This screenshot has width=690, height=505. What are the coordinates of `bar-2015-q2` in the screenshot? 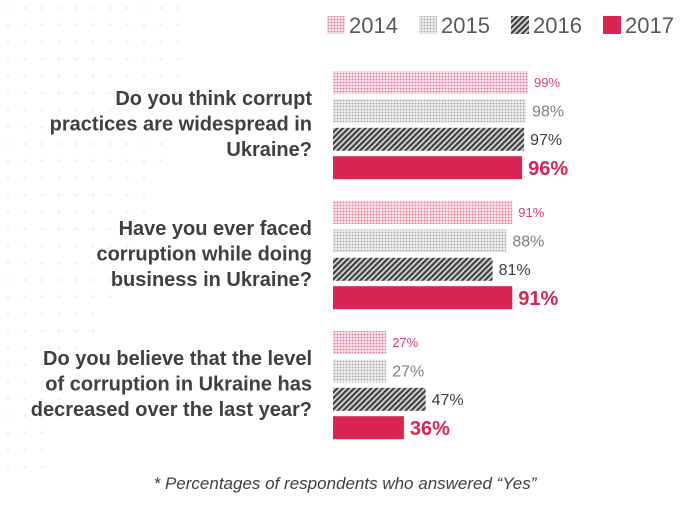 It's located at (420, 241).